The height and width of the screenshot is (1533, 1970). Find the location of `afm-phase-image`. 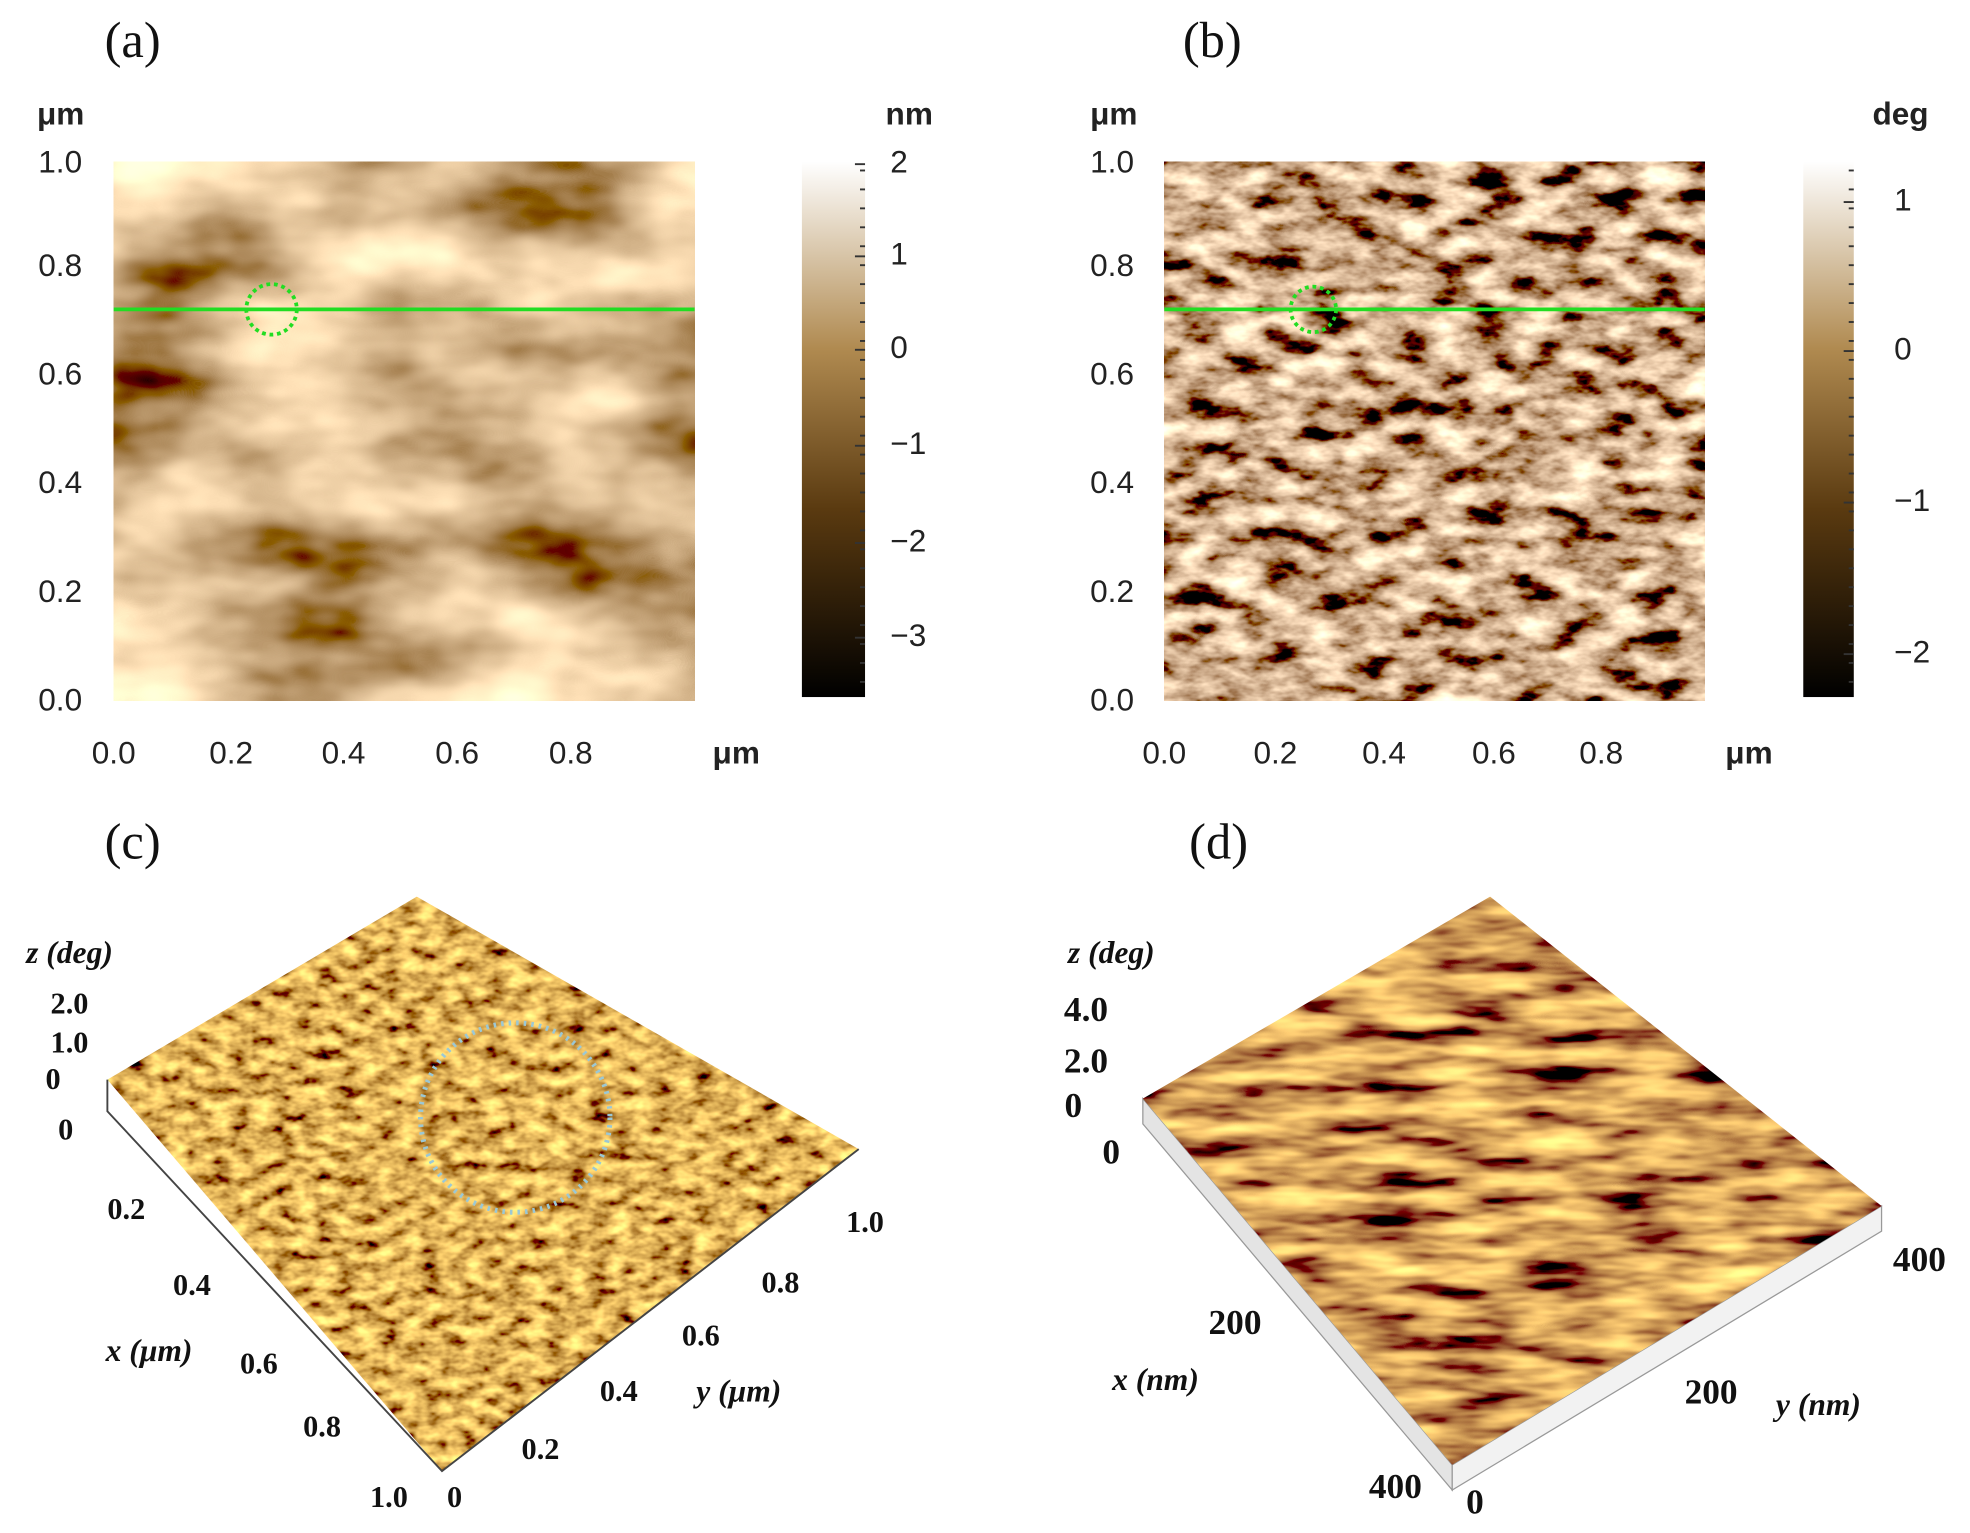

afm-phase-image is located at coordinates (1434, 431).